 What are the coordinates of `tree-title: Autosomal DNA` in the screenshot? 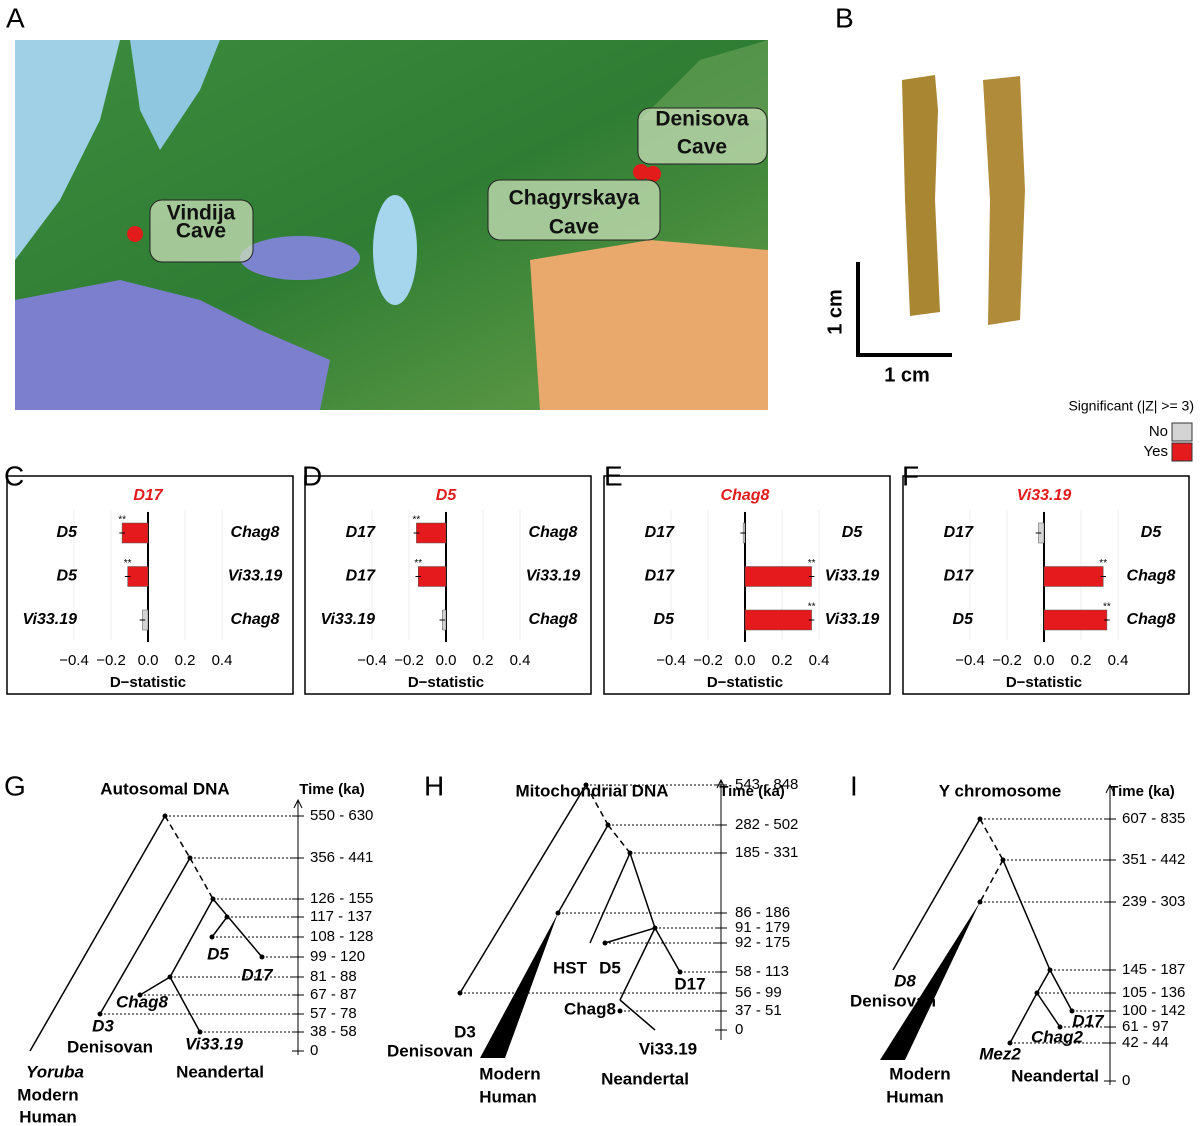 It's located at (164, 788).